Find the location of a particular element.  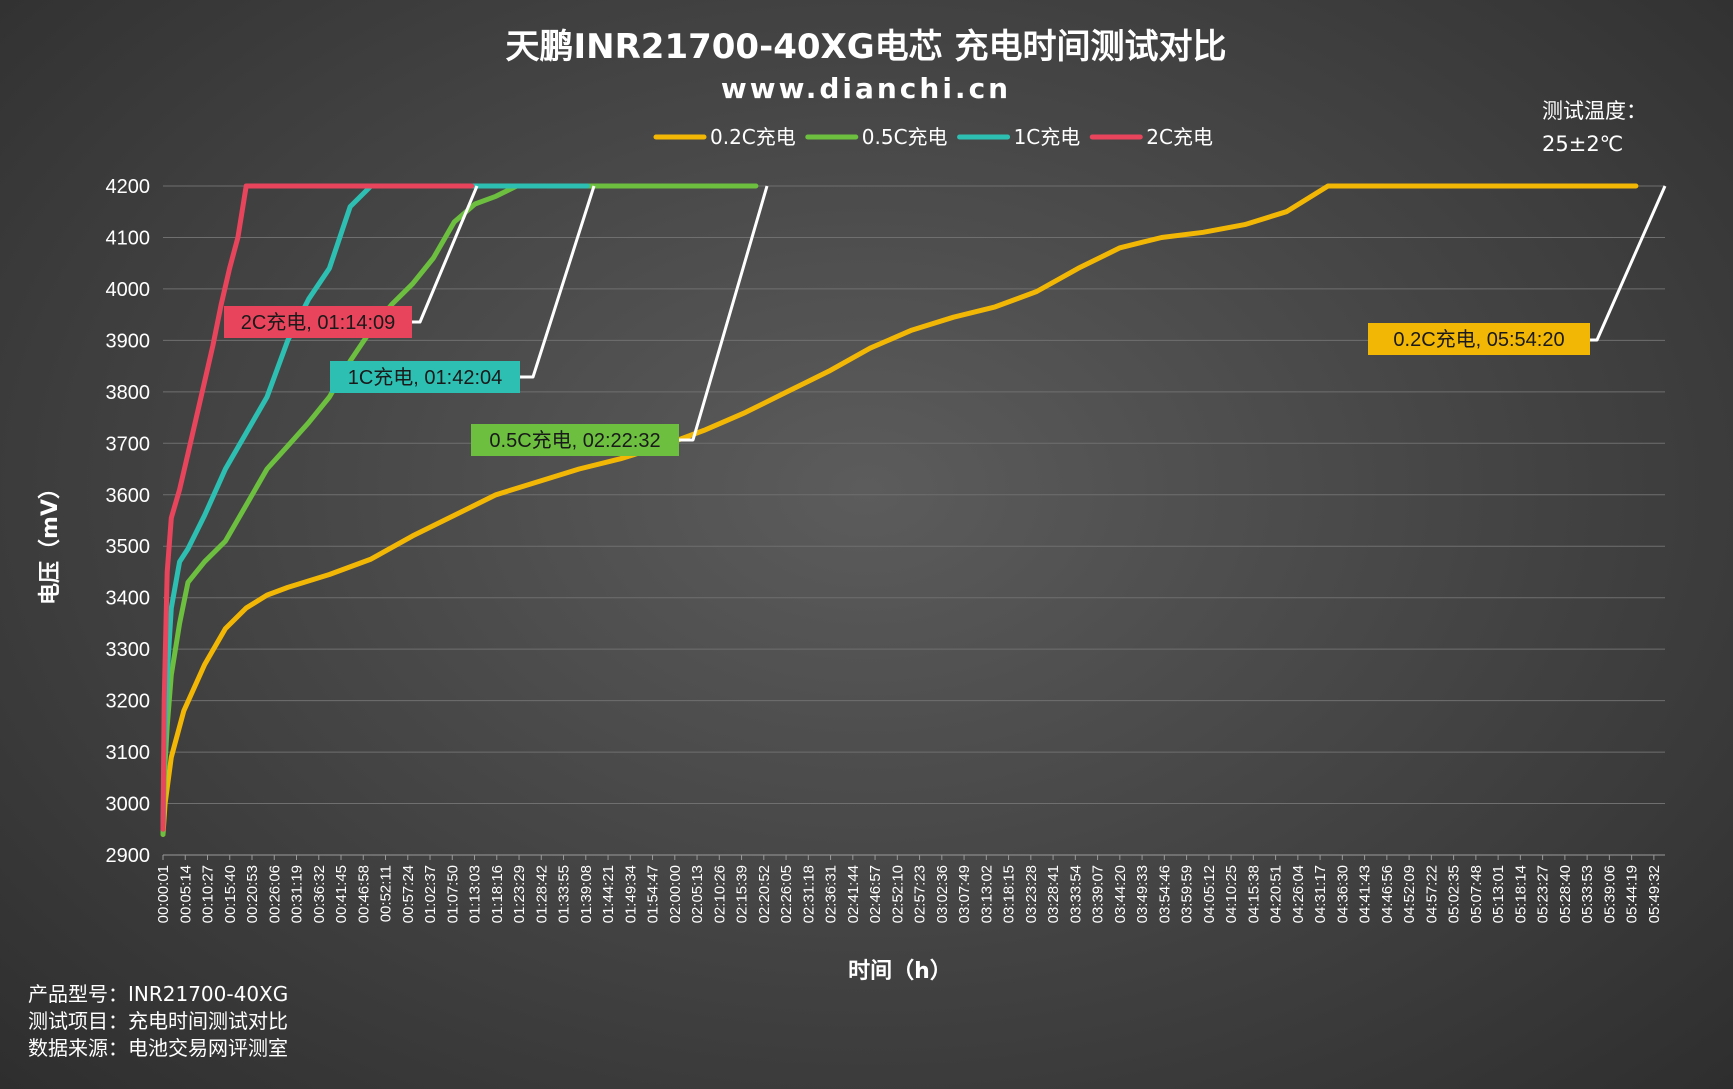

x-tick-label: 03:07:49 is located at coordinates (964, 894).